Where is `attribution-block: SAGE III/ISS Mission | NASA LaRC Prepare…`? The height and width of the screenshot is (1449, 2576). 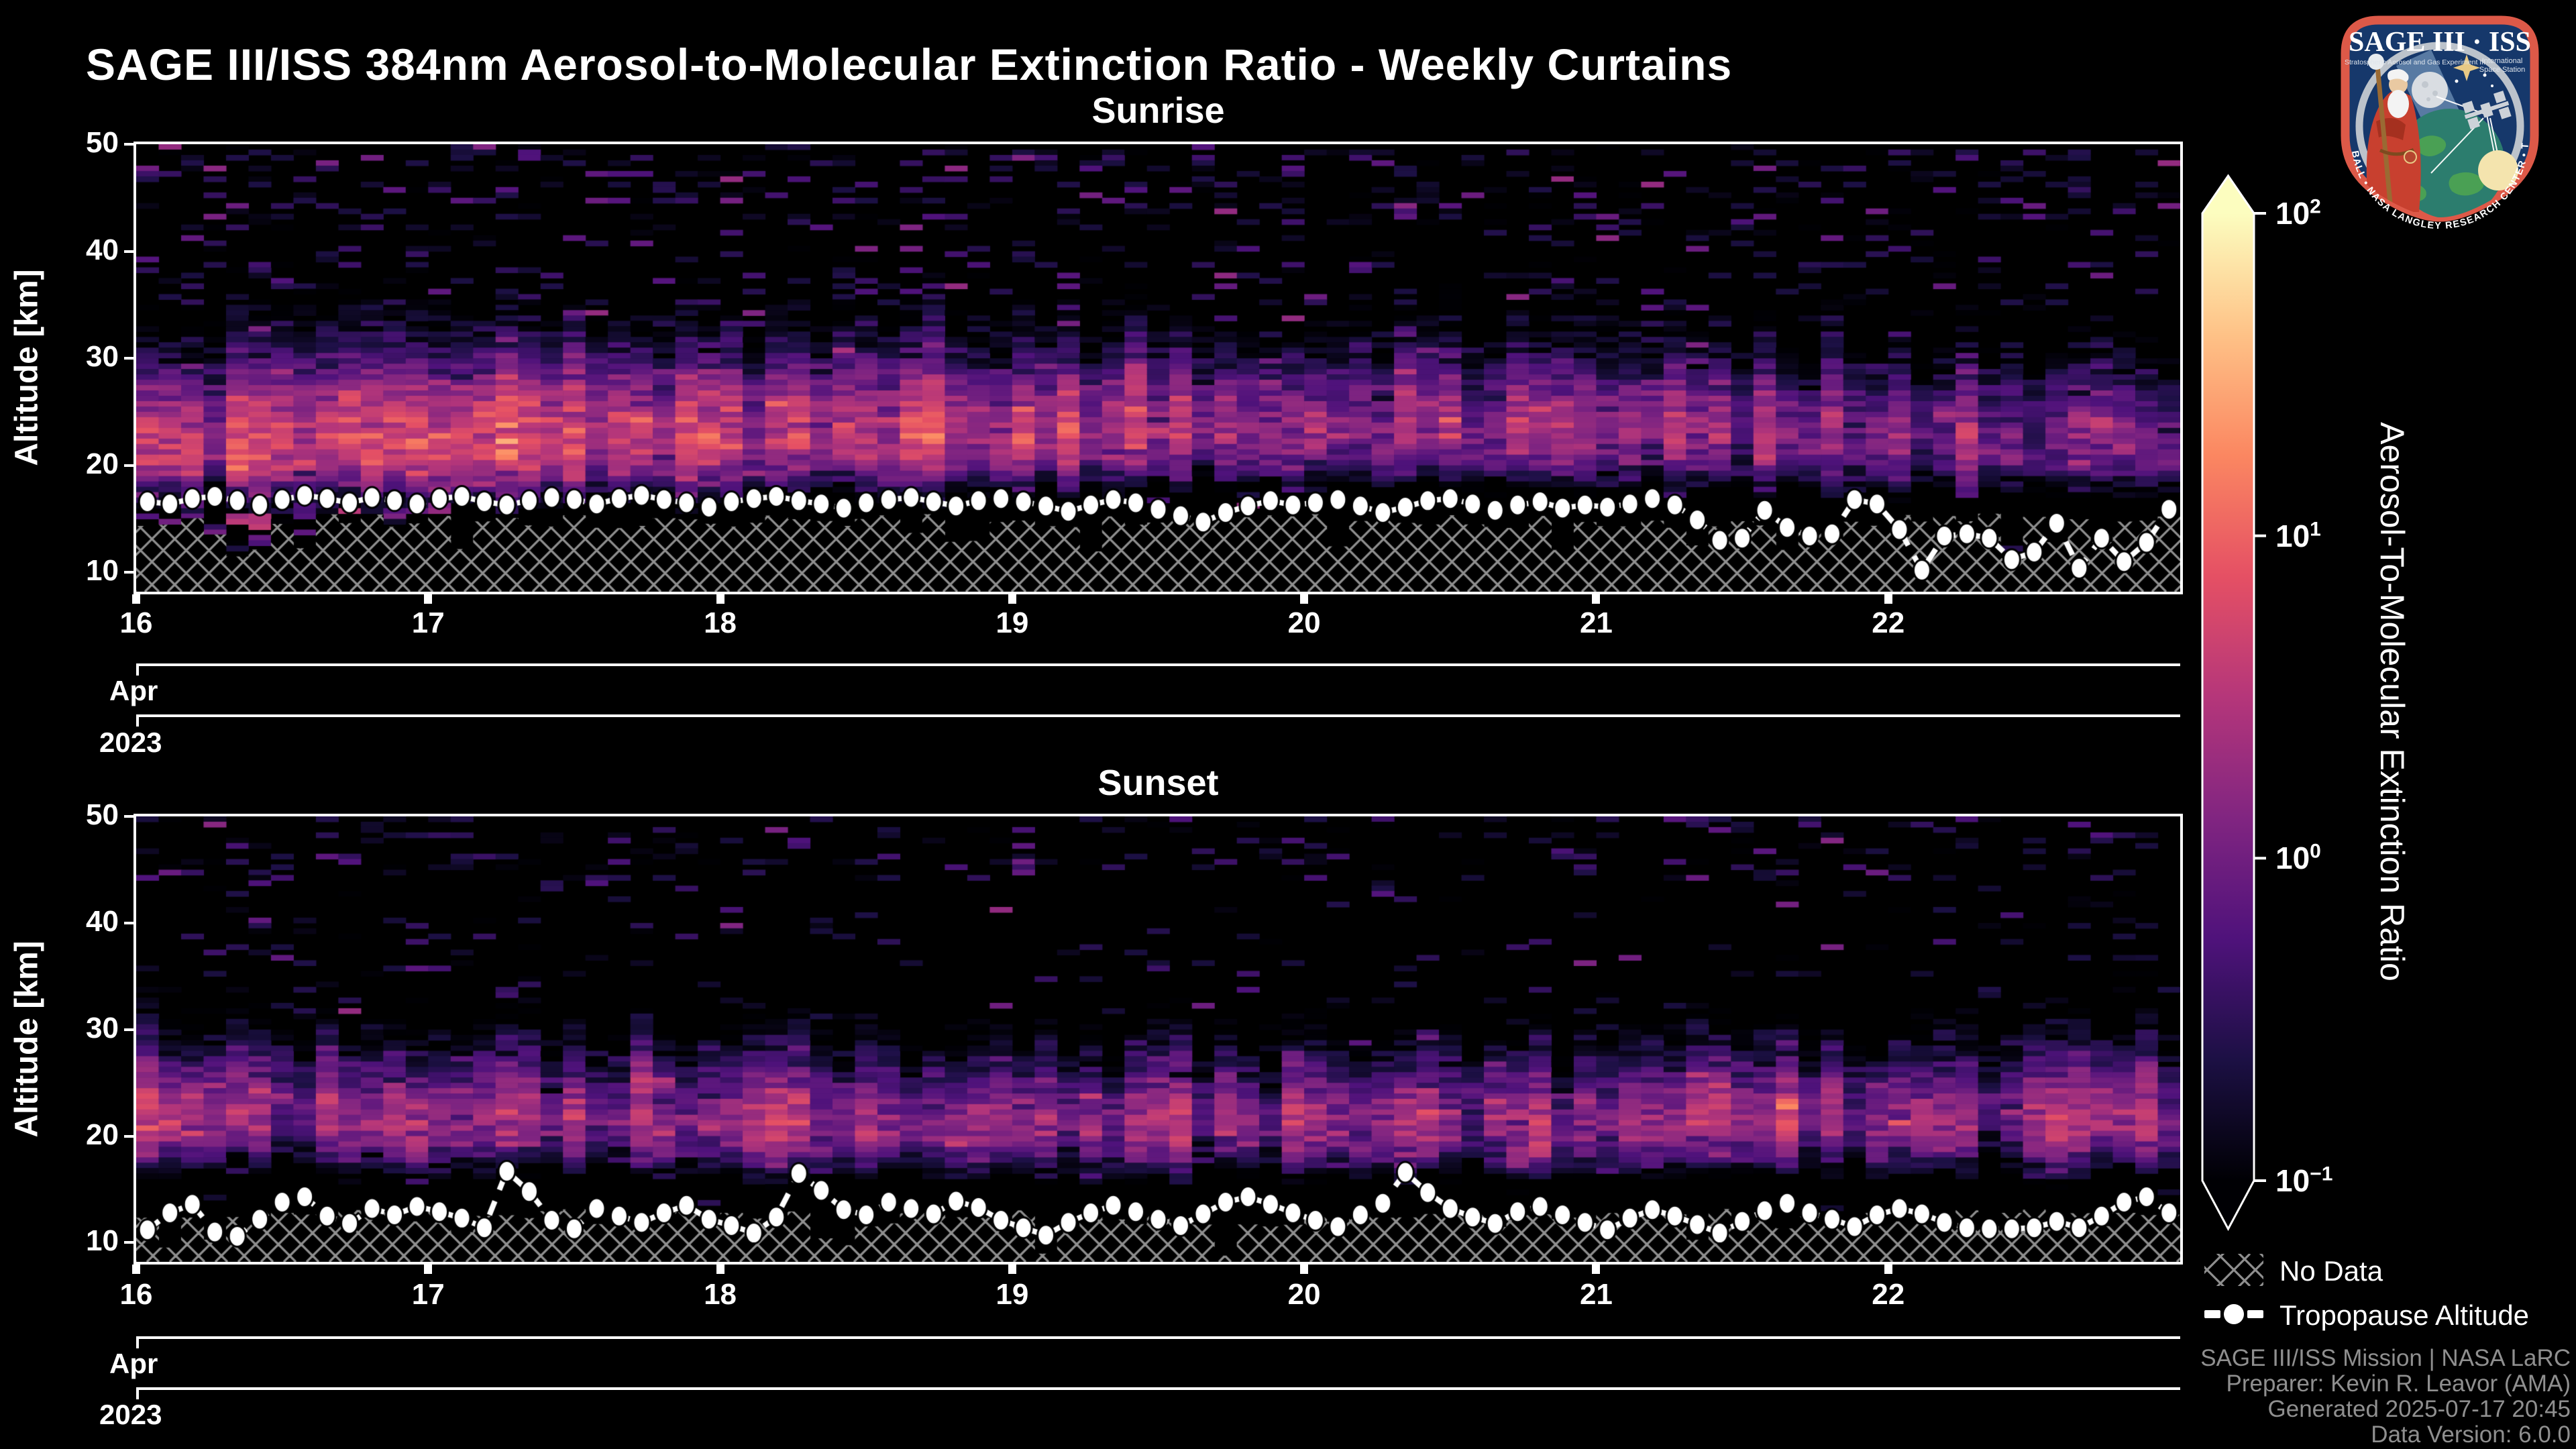 attribution-block: SAGE III/ISS Mission | NASA LaRC Prepare… is located at coordinates (2157, 1397).